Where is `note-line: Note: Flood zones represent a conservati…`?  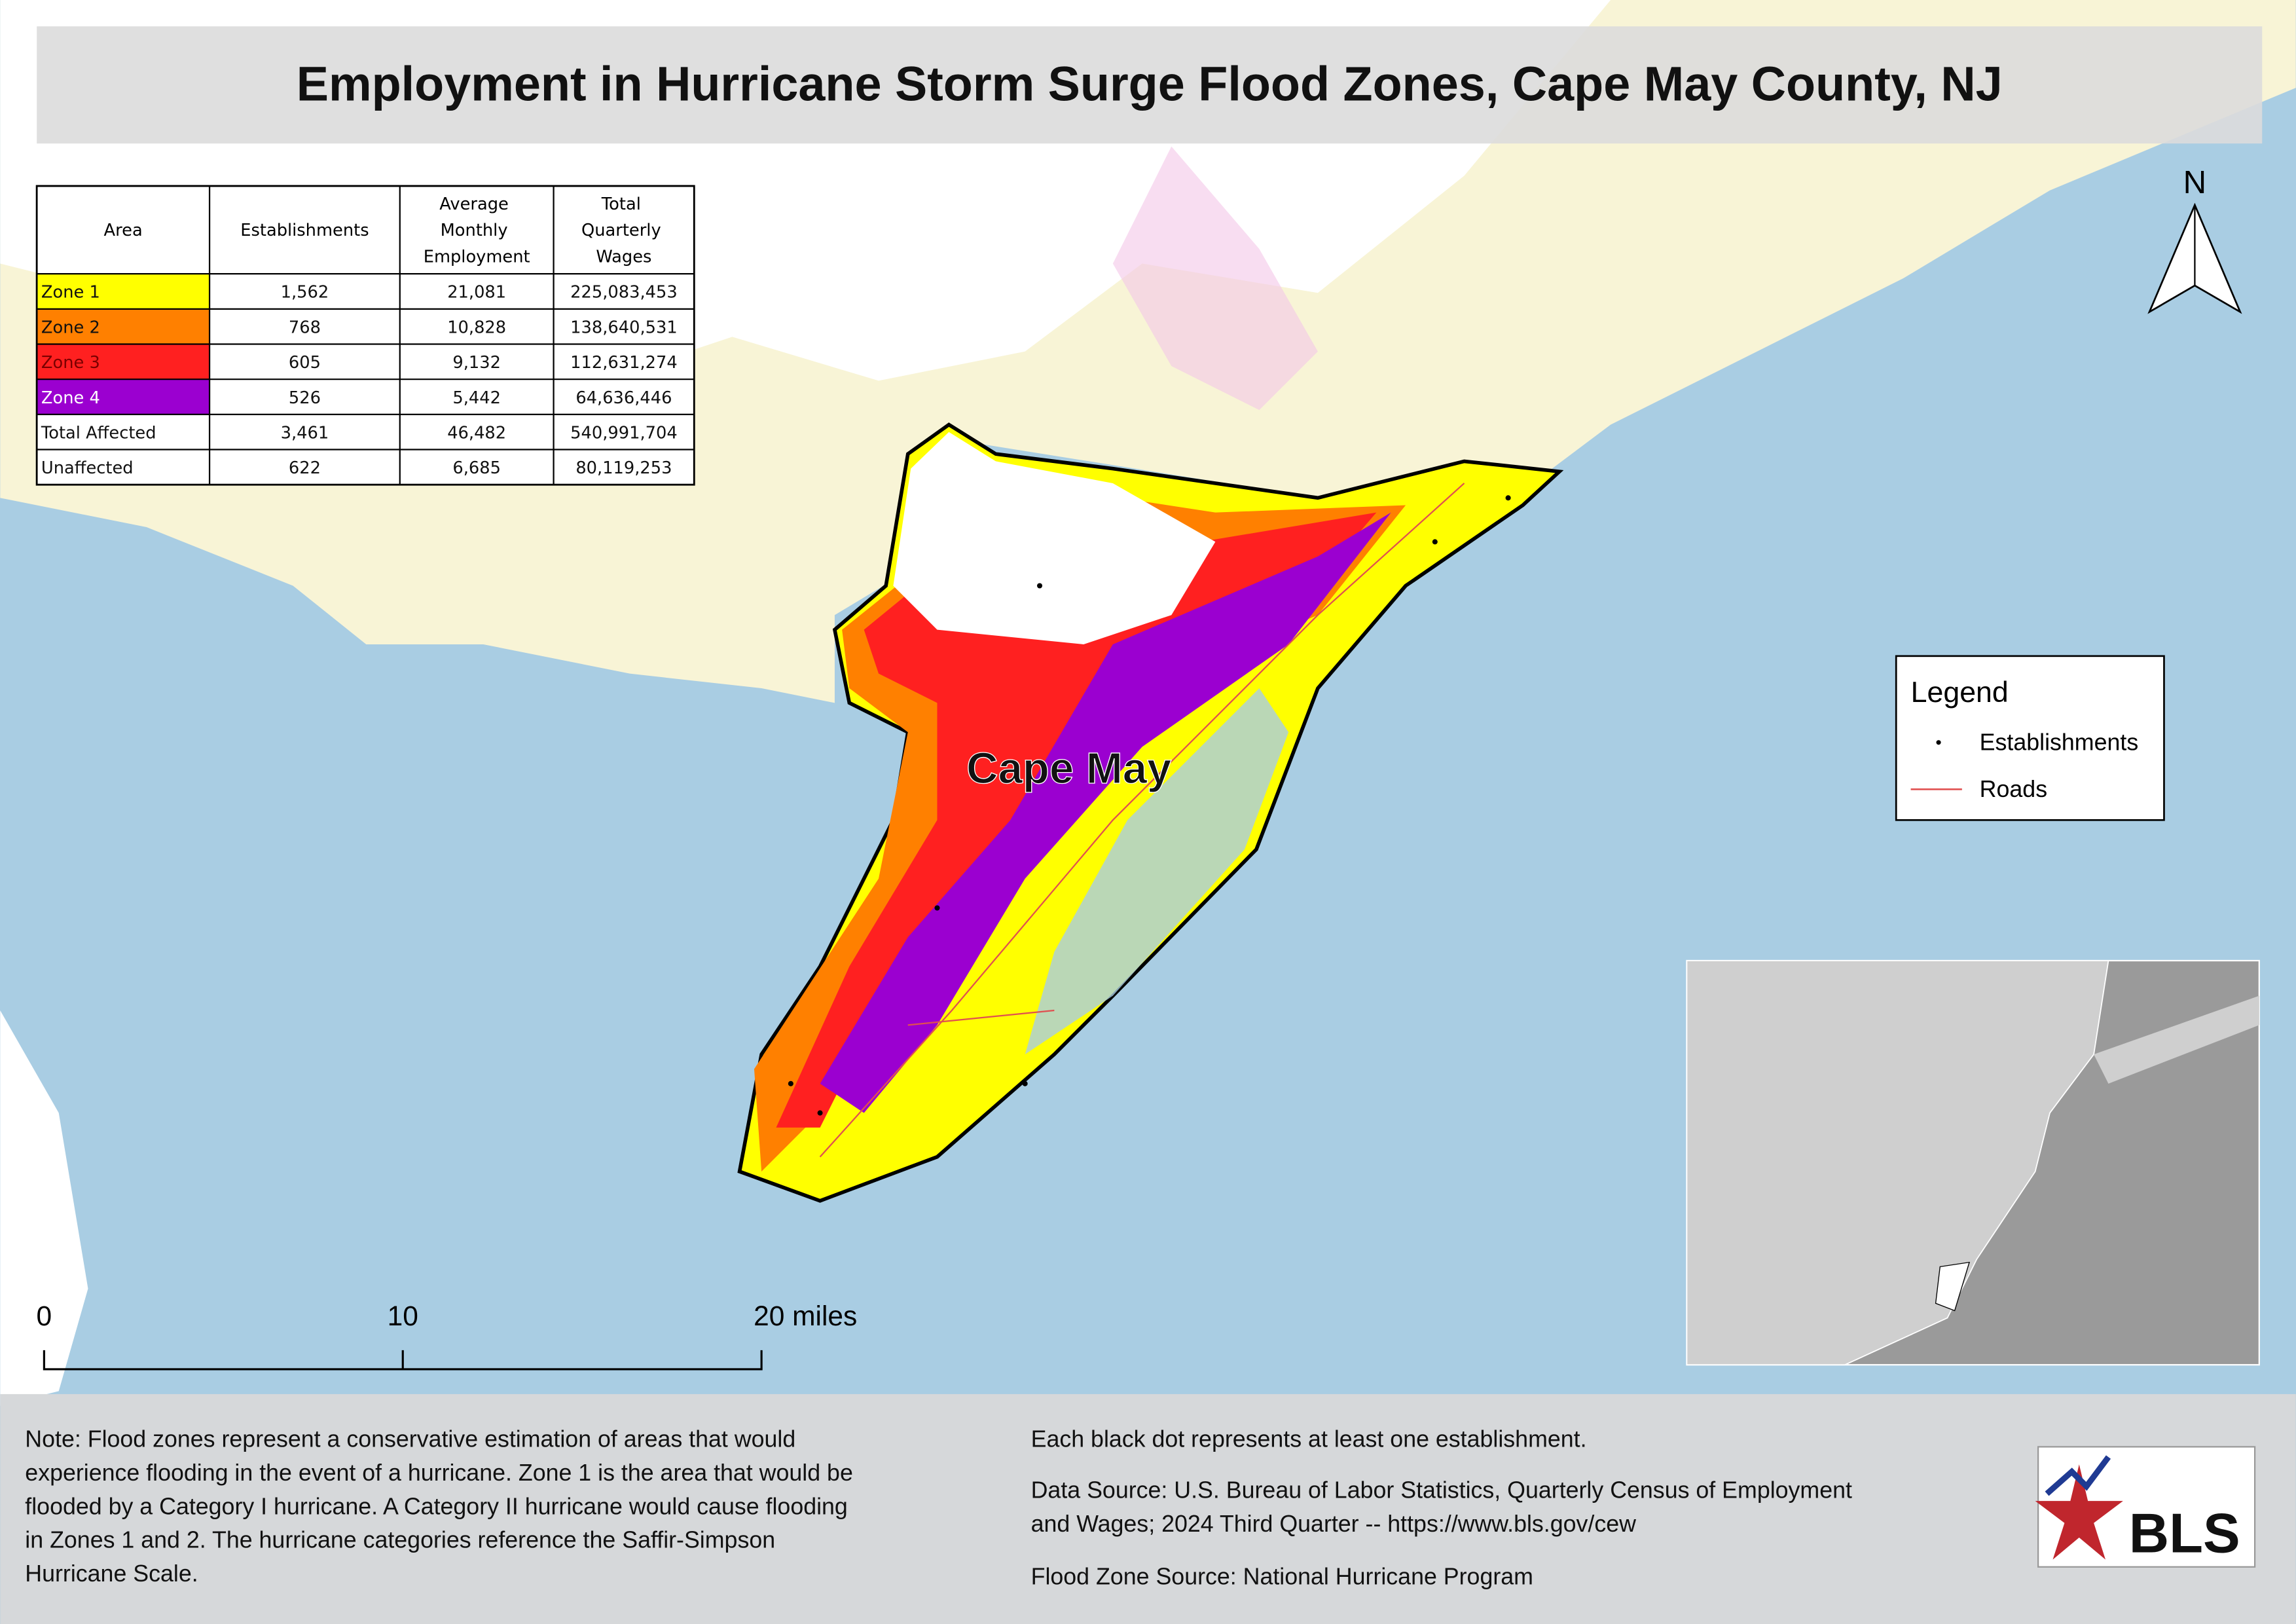
note-line: Note: Flood zones represent a conservati… is located at coordinates (410, 1439).